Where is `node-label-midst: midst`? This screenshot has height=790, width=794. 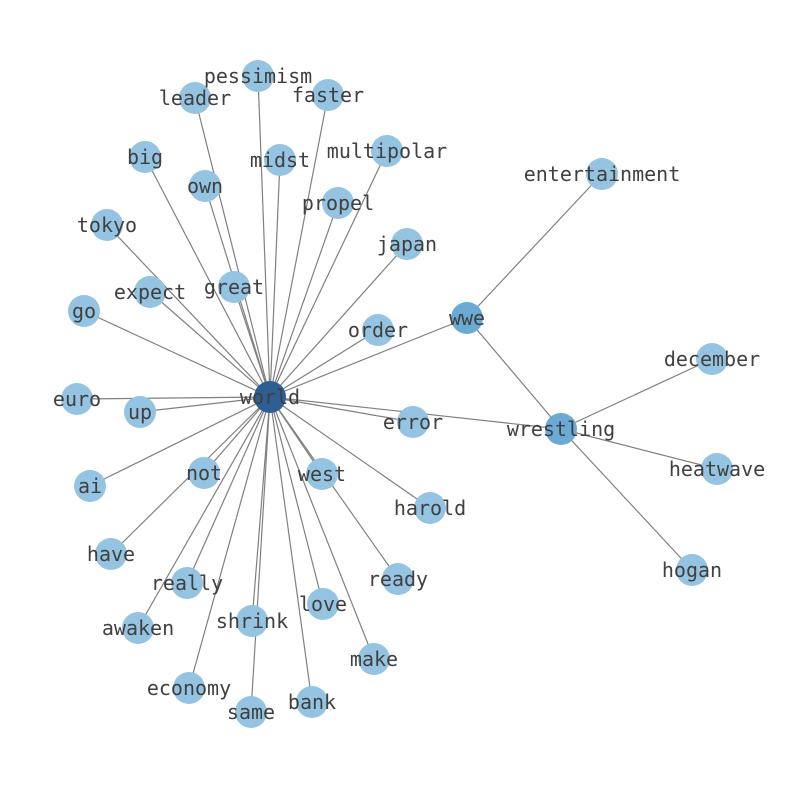 node-label-midst: midst is located at coordinates (280, 160).